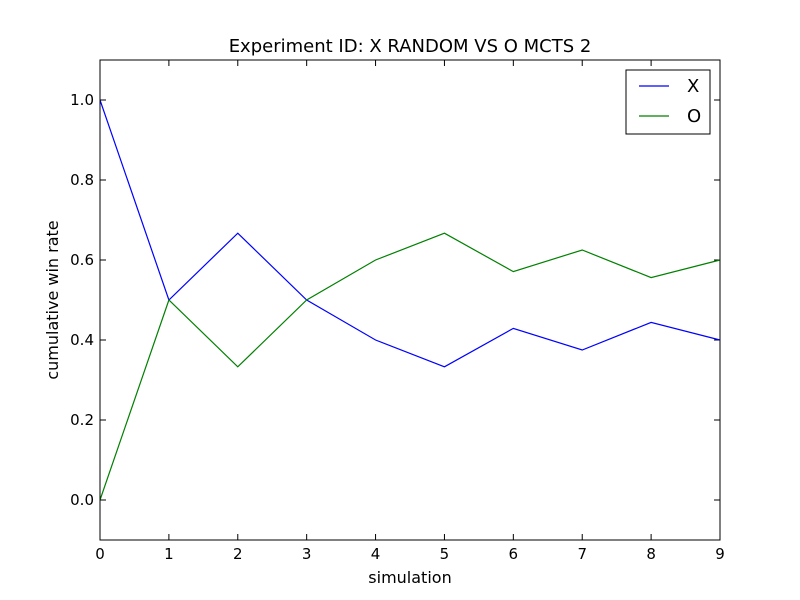  I want to click on y-tick-label: 1.0, so click(82, 100).